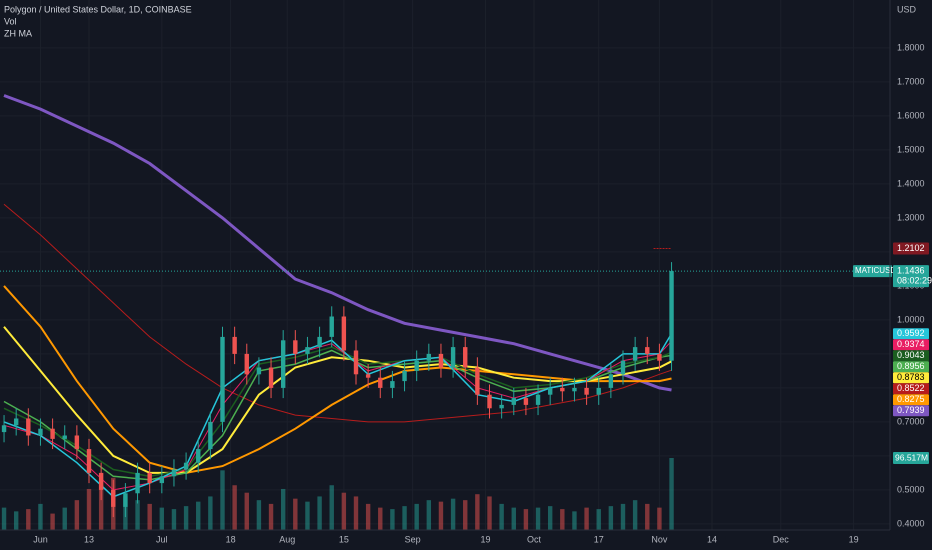  Describe the element at coordinates (911, 399) in the screenshot. I see `ma-label: 0.8275` at that location.